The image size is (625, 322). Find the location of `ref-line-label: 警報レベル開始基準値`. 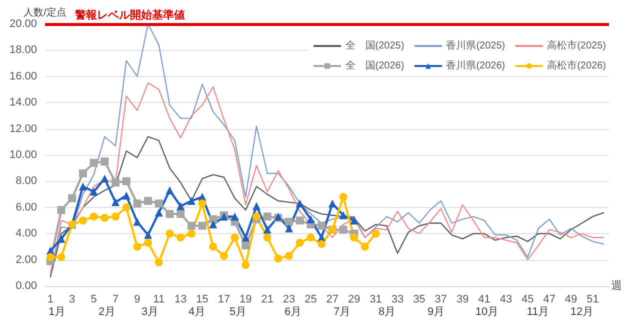

ref-line-label: 警報レベル開始基準値 is located at coordinates (129, 15).